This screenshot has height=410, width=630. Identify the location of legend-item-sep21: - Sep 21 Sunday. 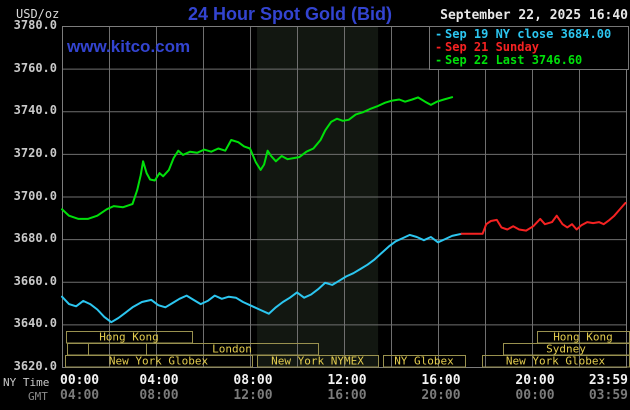
(529, 47).